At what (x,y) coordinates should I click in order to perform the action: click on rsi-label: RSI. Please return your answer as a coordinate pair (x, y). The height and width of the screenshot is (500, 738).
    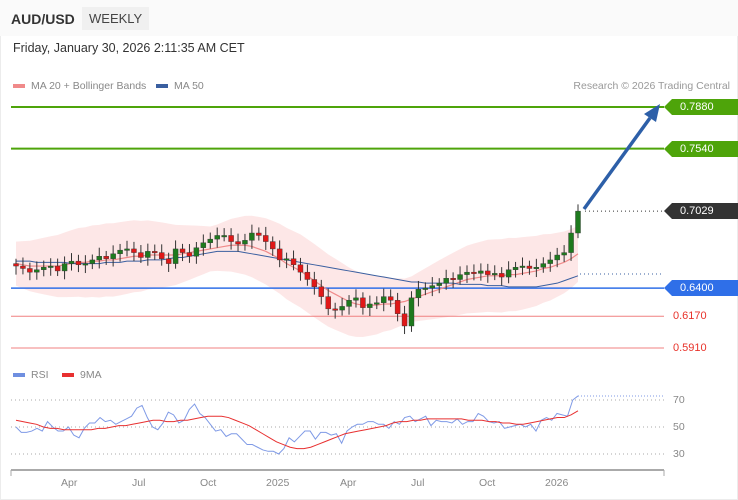
    Looking at the image, I should click on (40, 375).